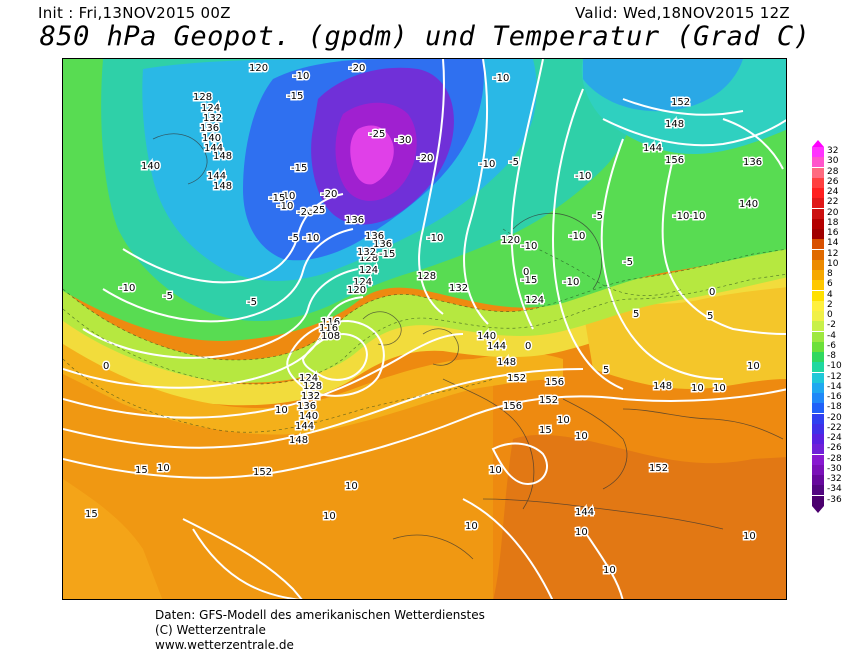 This screenshot has height=657, width=850. Describe the element at coordinates (545, 430) in the screenshot. I see `temperature-label: 15` at that location.